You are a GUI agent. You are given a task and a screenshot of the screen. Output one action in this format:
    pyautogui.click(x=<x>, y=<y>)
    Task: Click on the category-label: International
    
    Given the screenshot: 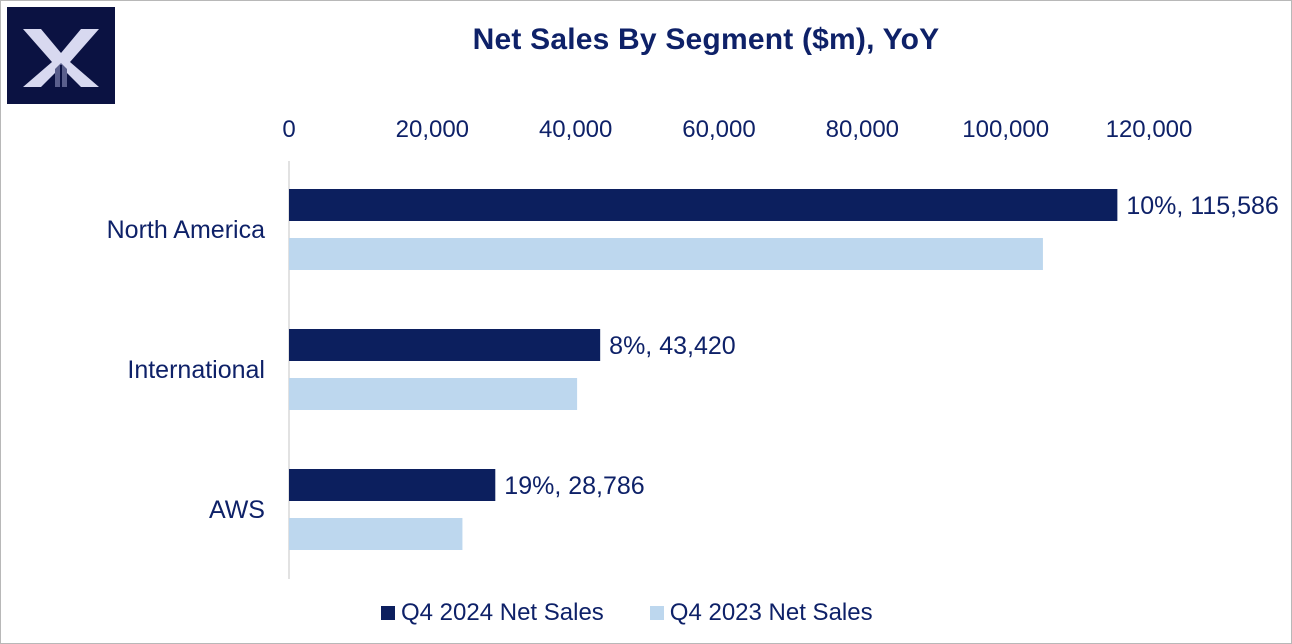 What is the action you would take?
    pyautogui.click(x=196, y=370)
    